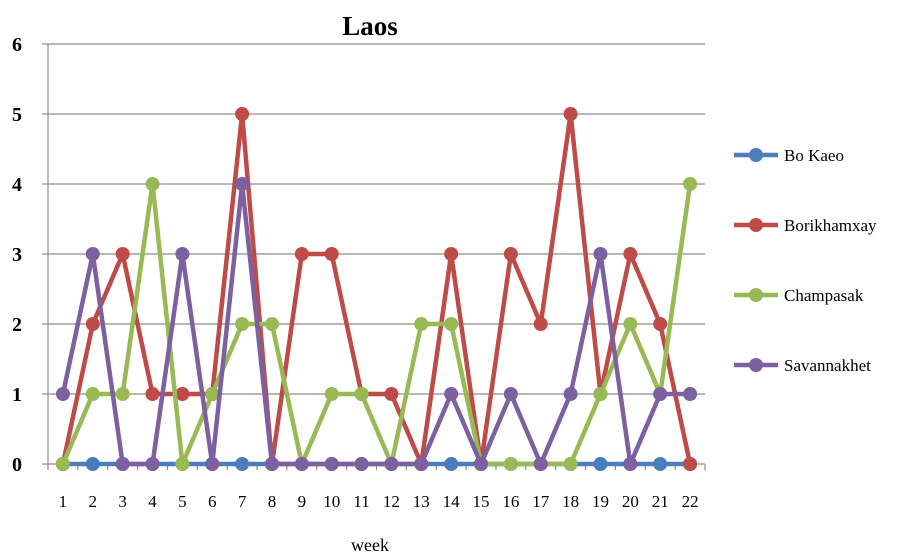  Describe the element at coordinates (481, 501) in the screenshot. I see `x-tick-label: 15` at that location.